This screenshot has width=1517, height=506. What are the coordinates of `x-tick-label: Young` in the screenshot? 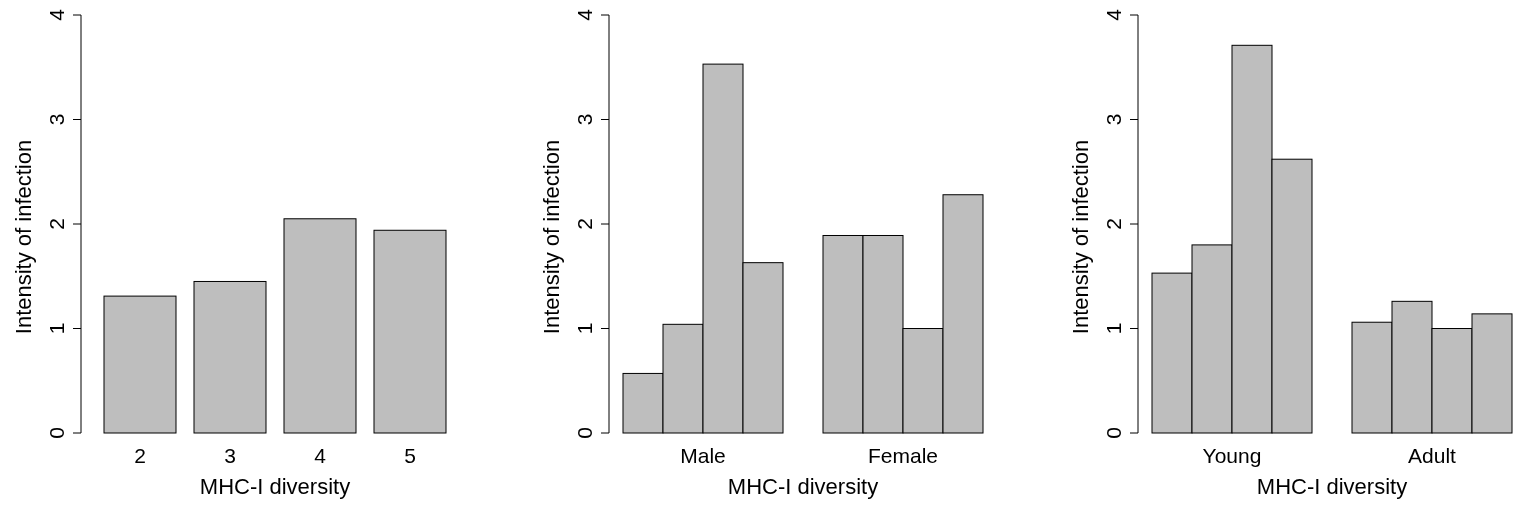 It's located at (1232, 455).